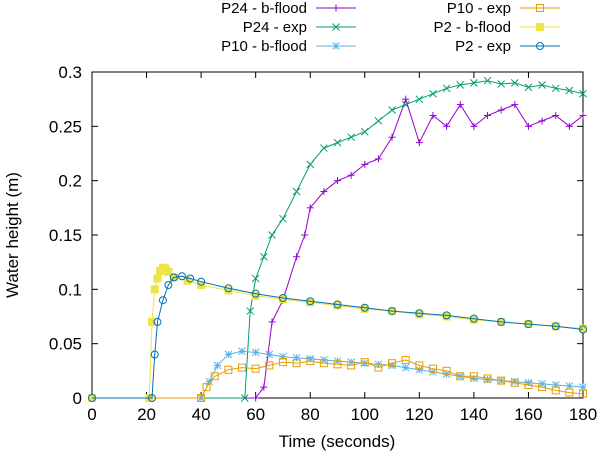  I want to click on x-tick-label: 120, so click(419, 414).